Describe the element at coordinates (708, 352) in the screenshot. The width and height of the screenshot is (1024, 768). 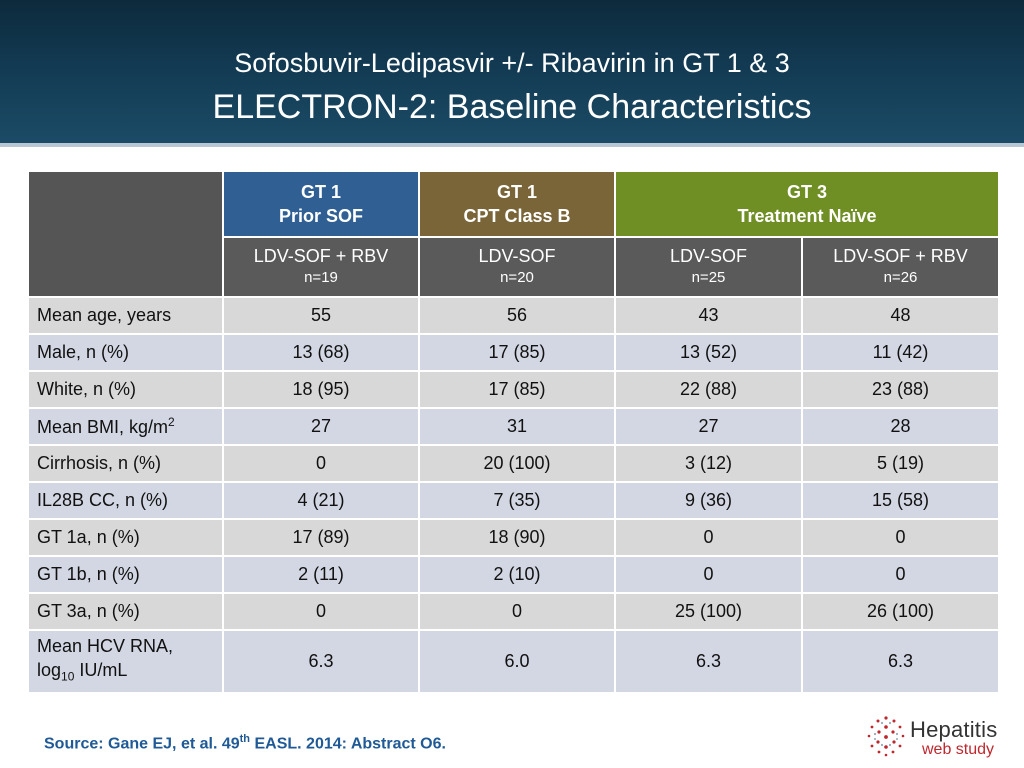
I see `table-cell: 13 (52)` at that location.